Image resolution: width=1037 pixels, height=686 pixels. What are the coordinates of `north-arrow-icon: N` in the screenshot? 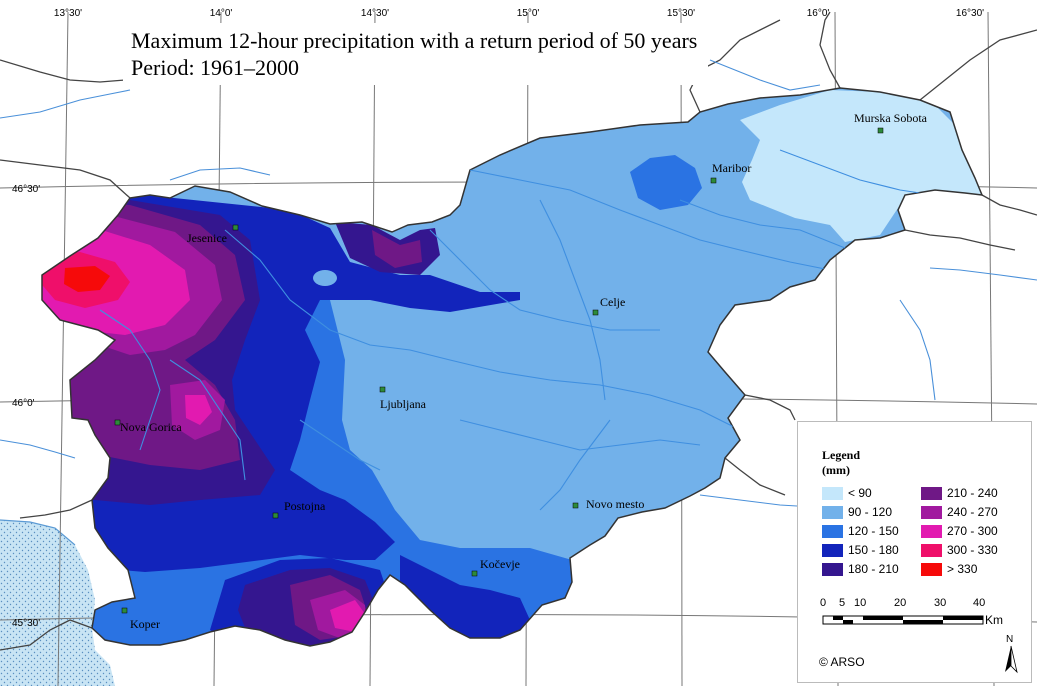 It's located at (1011, 654).